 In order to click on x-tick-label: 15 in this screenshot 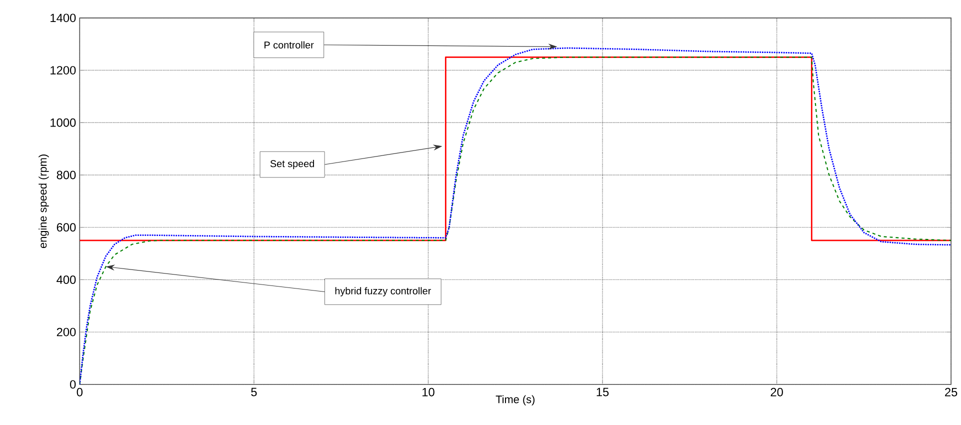, I will do `click(602, 392)`.